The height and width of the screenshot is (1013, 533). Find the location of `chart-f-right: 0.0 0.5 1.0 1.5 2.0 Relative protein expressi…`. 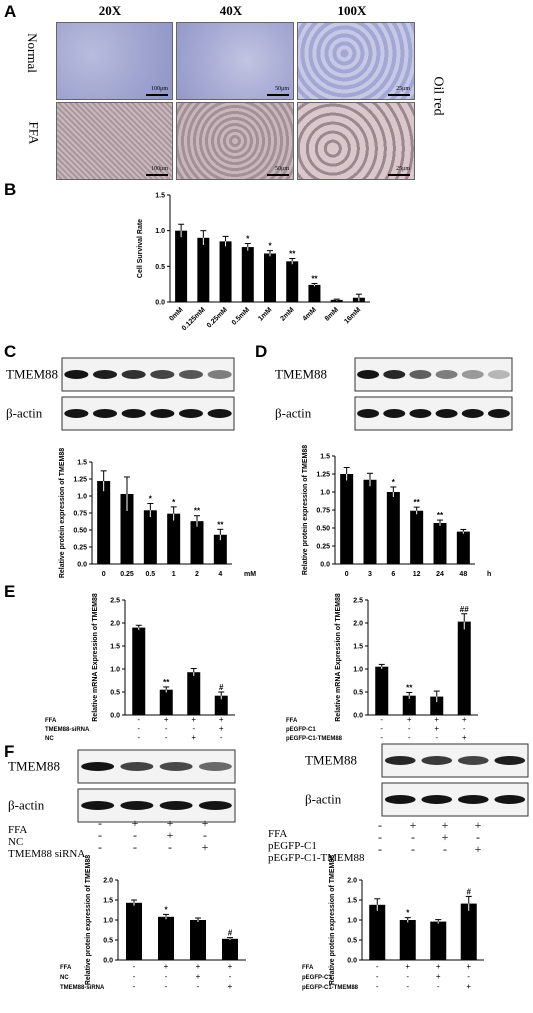

chart-f-right: 0.0 0.5 1.0 1.5 2.0 Relative protein expressi… is located at coordinates (393, 923).